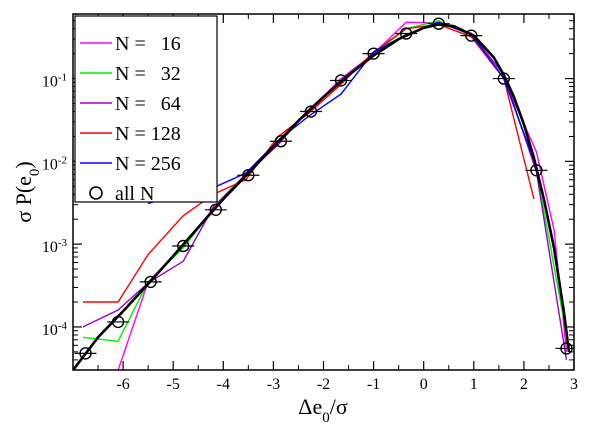 The height and width of the screenshot is (429, 598). I want to click on x-axis-title-subscript: 0, so click(326, 418).